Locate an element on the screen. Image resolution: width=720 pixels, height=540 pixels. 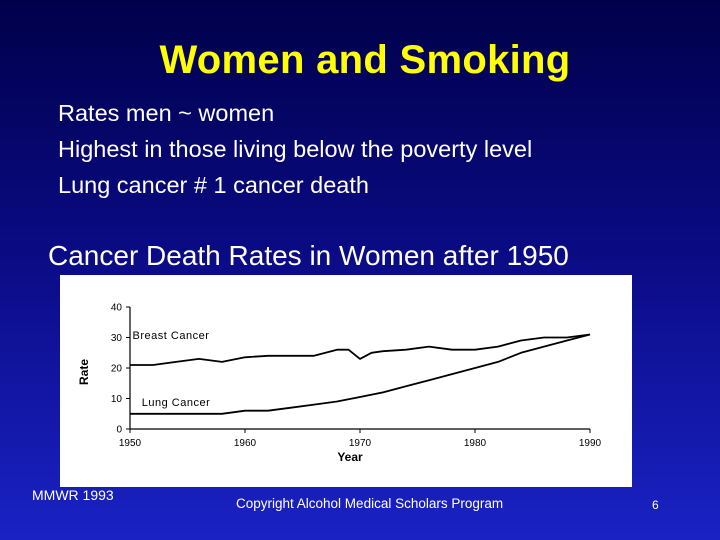
y-axis-title: Rate is located at coordinates (84, 372).